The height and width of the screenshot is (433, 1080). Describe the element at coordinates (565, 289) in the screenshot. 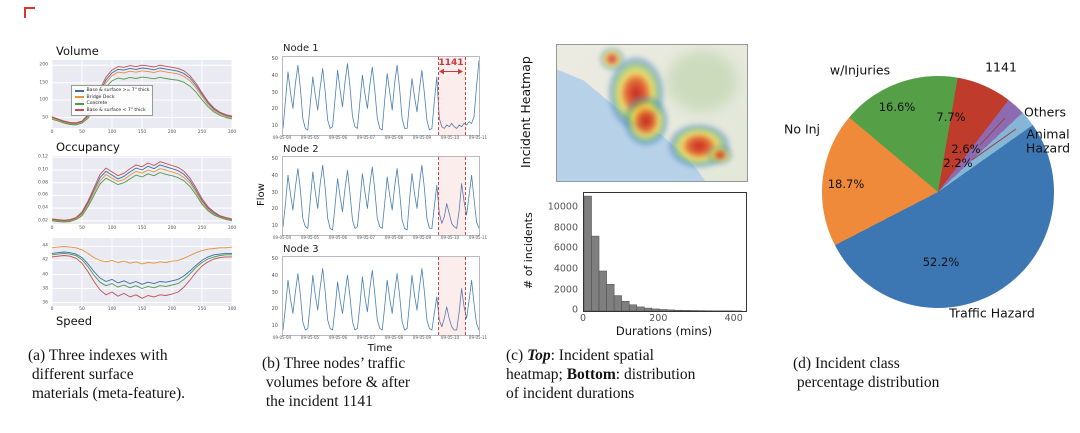

I see `tick-label: 2000` at that location.